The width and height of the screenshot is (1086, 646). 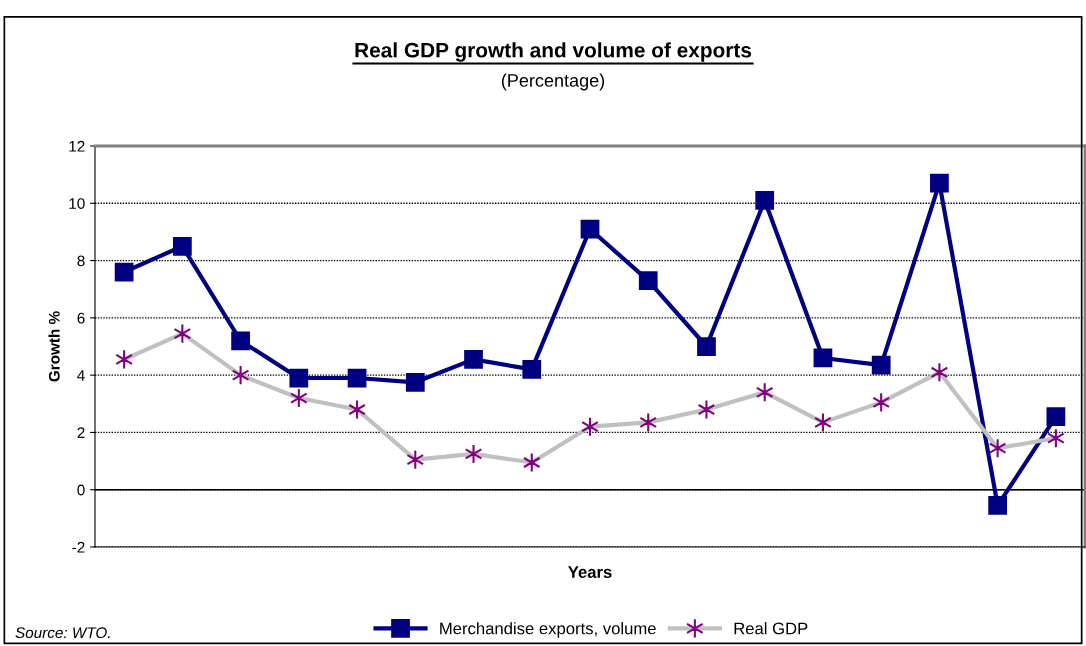 I want to click on y-tick-label: 0, so click(x=81, y=490).